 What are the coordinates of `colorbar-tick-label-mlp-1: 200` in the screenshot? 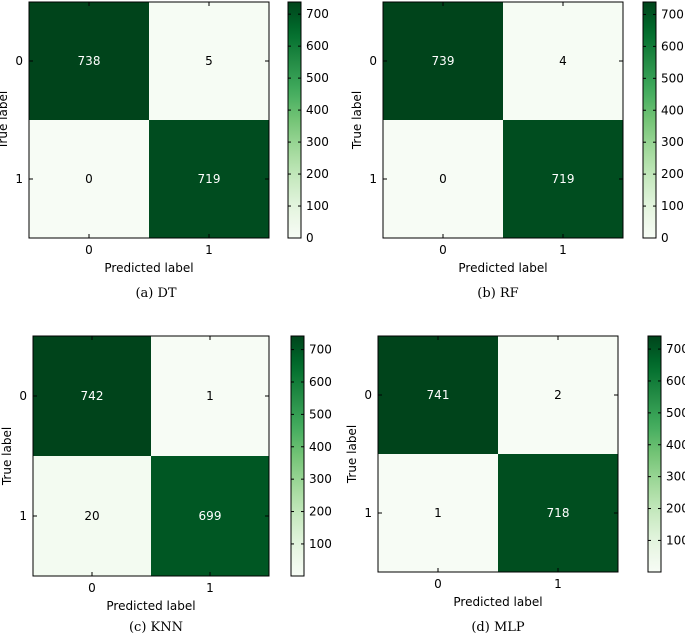 It's located at (675, 509).